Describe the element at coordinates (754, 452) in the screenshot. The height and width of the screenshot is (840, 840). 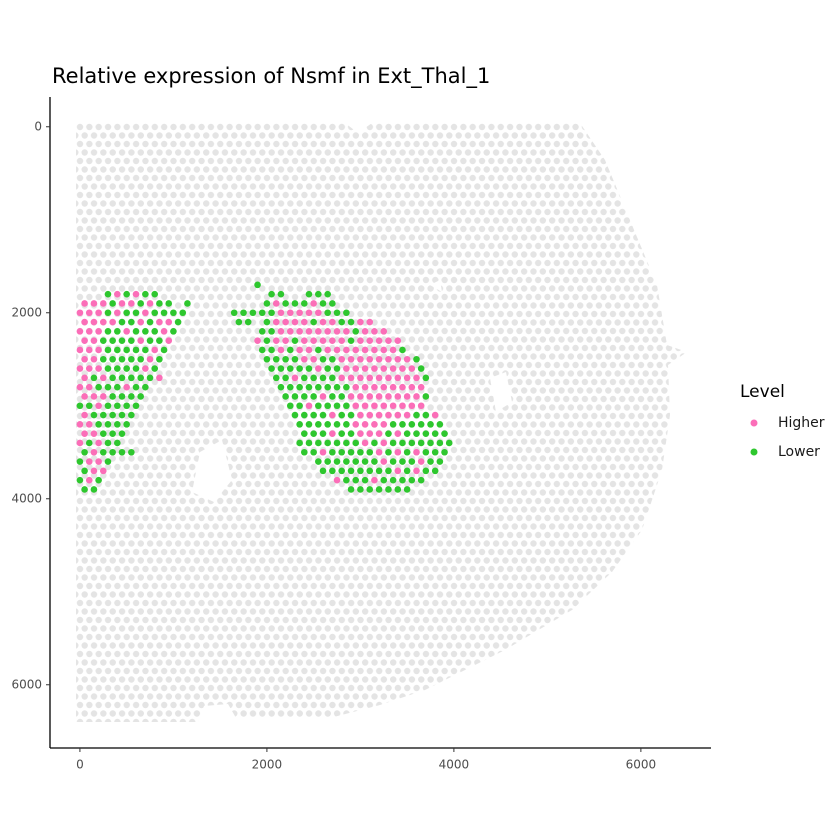
I see `legend-swatch` at that location.